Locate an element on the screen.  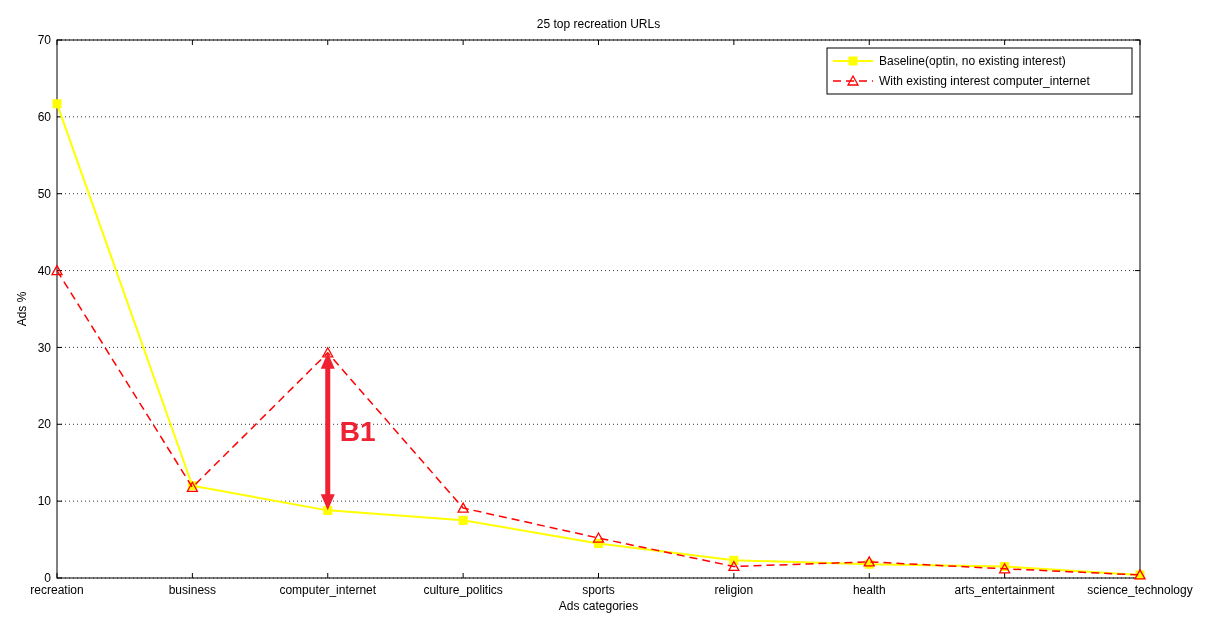
x-tick-label: culture_politics is located at coordinates (463, 590).